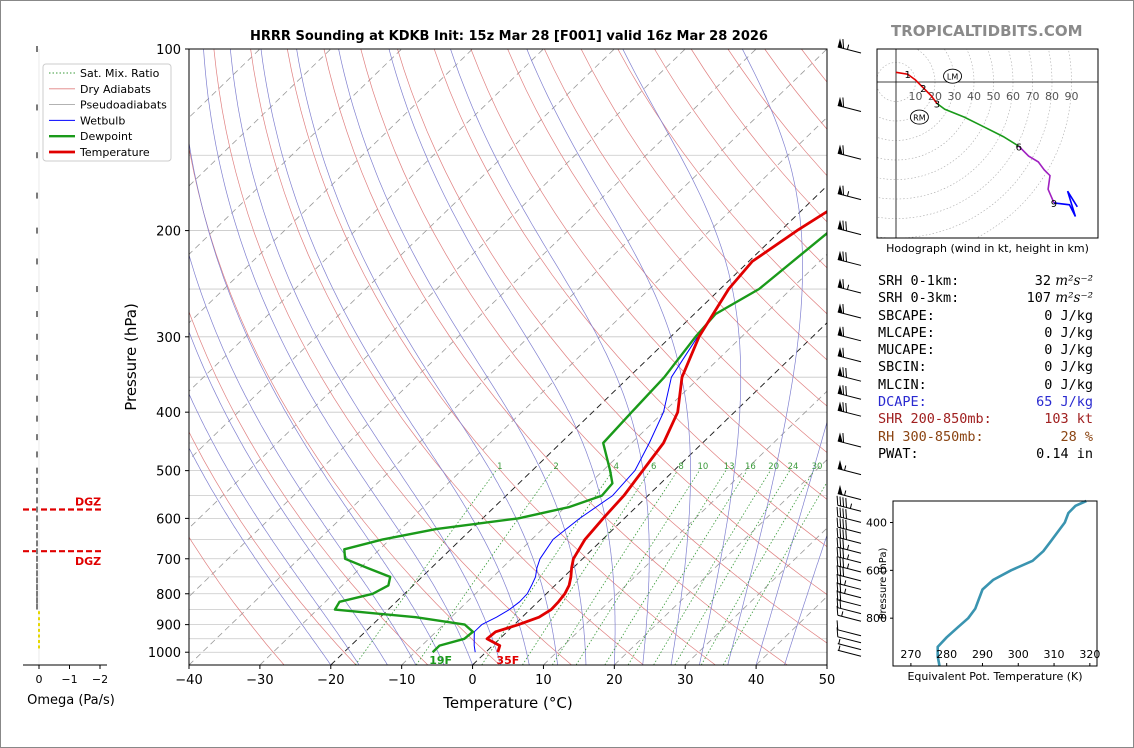 The height and width of the screenshot is (748, 1134). What do you see at coordinates (1068, 419) in the screenshot?
I see `parameter-number: 103 kt` at bounding box center [1068, 419].